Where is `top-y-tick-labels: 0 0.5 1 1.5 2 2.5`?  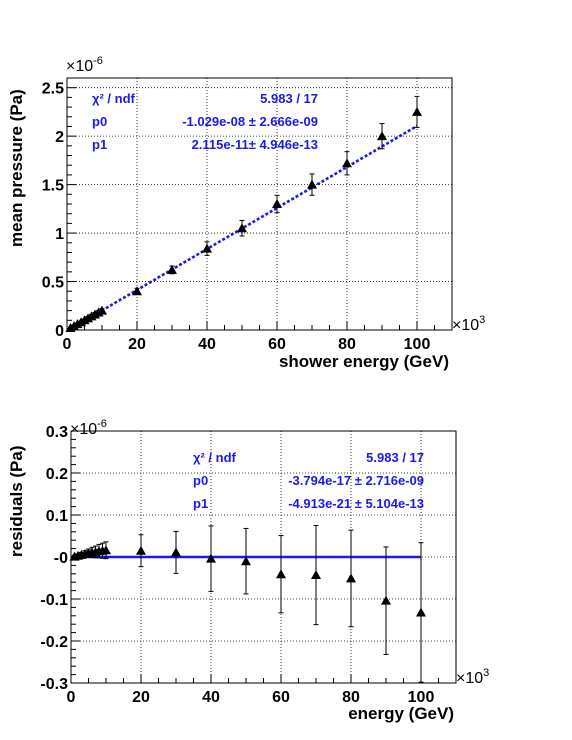 top-y-tick-labels: 0 0.5 1 1.5 2 2.5 is located at coordinates (53, 210).